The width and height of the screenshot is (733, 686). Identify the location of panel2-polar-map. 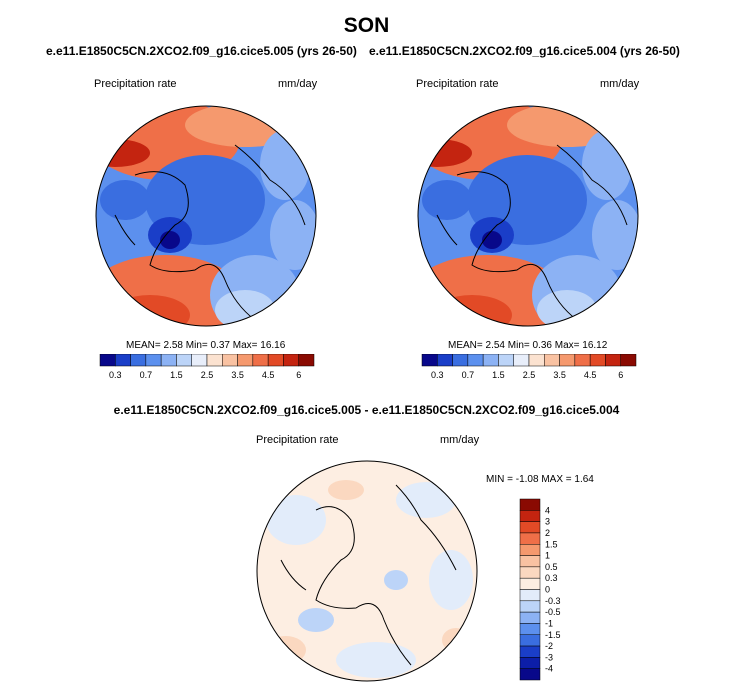
(528, 216).